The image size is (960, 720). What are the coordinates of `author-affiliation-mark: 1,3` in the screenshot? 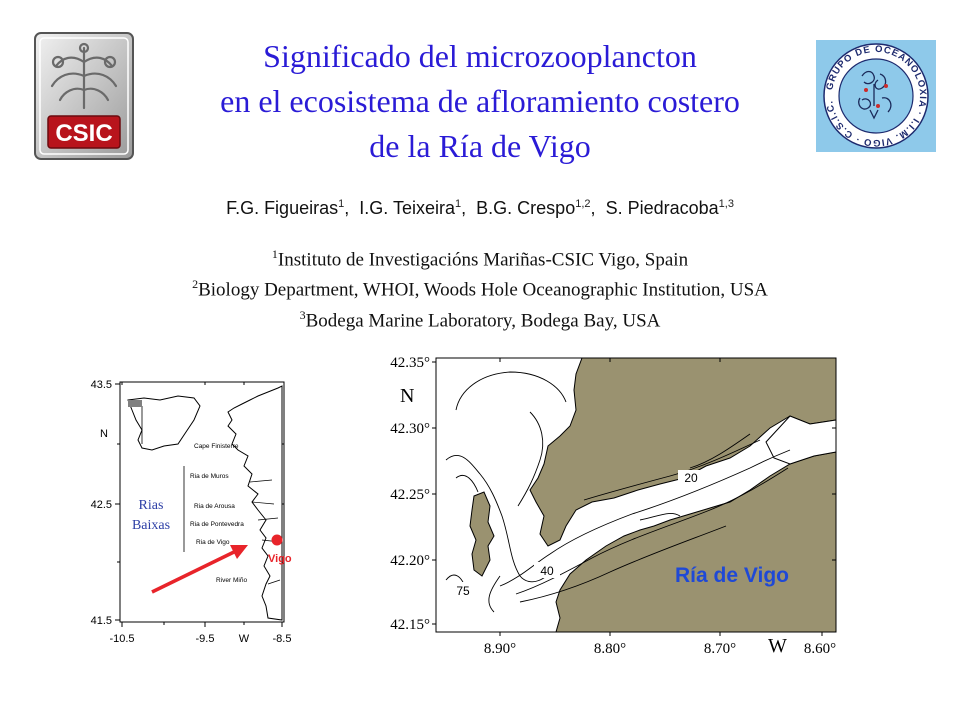 It's located at (726, 204).